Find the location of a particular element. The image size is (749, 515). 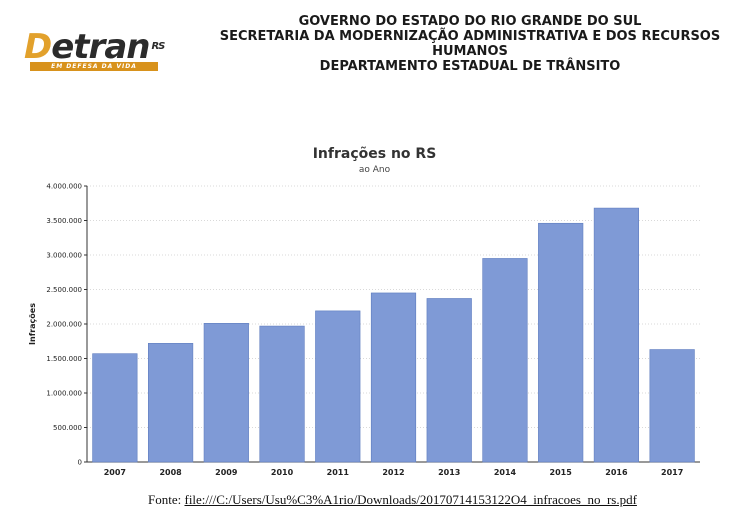

y-axis-label: Infrações is located at coordinates (32, 324).